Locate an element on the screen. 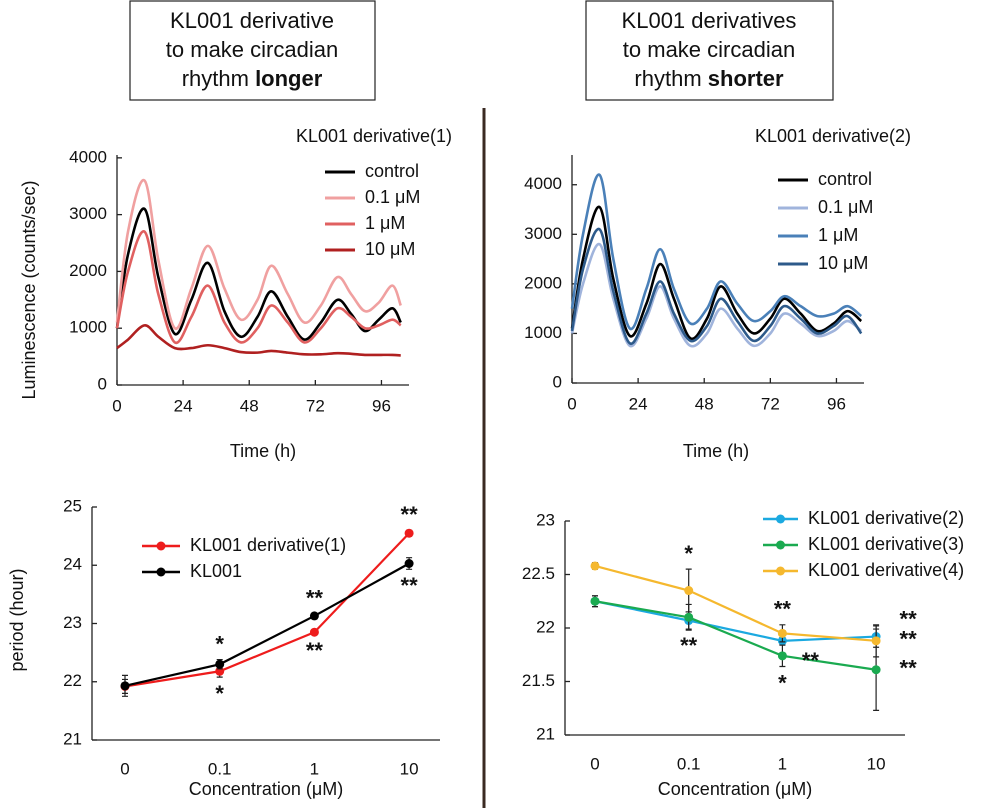 This screenshot has height=808, width=1000. legend-label: KL001 derivative(1) is located at coordinates (268, 545).